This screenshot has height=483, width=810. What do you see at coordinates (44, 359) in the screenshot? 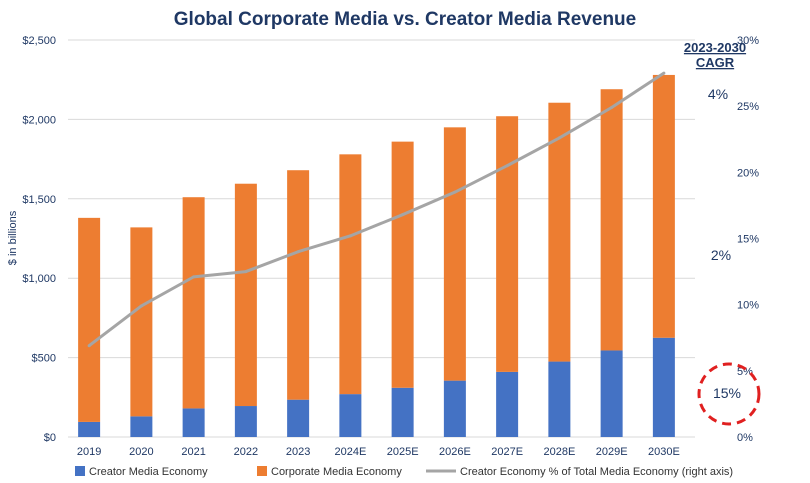
I see `y-tick-label: $500` at bounding box center [44, 359].